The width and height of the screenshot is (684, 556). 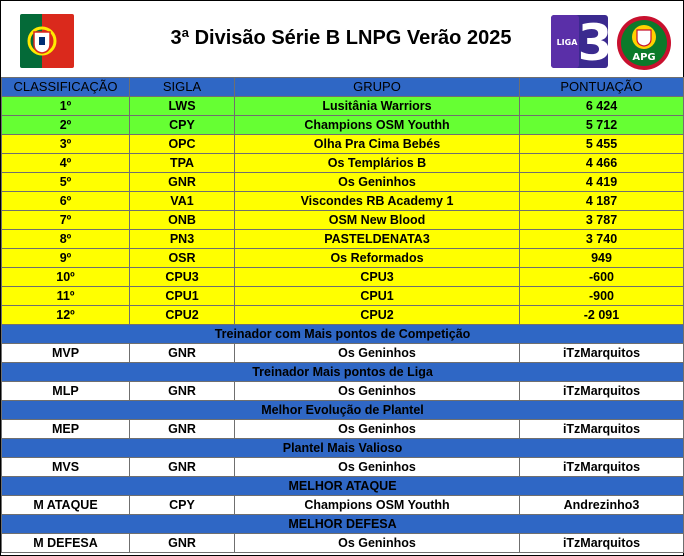 What do you see at coordinates (601, 220) in the screenshot?
I see `points-cell: 3 787` at bounding box center [601, 220].